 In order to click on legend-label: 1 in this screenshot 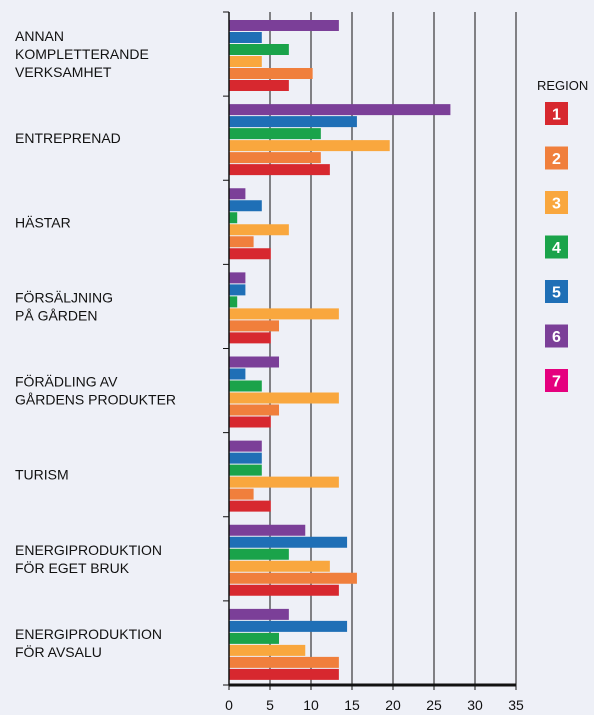, I will do `click(556, 115)`.